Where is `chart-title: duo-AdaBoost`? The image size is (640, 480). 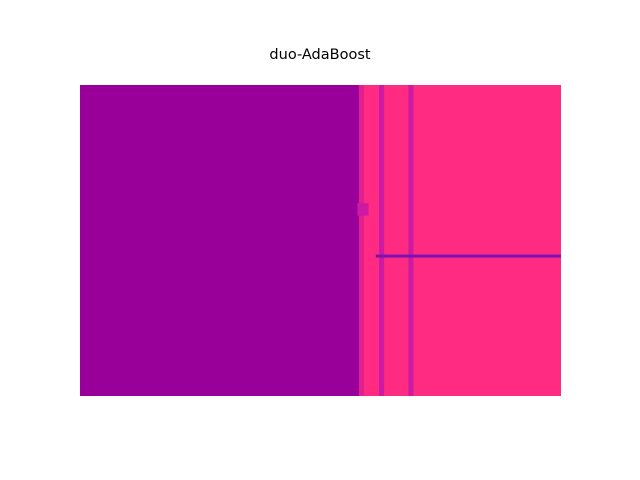 chart-title: duo-AdaBoost is located at coordinates (320, 55).